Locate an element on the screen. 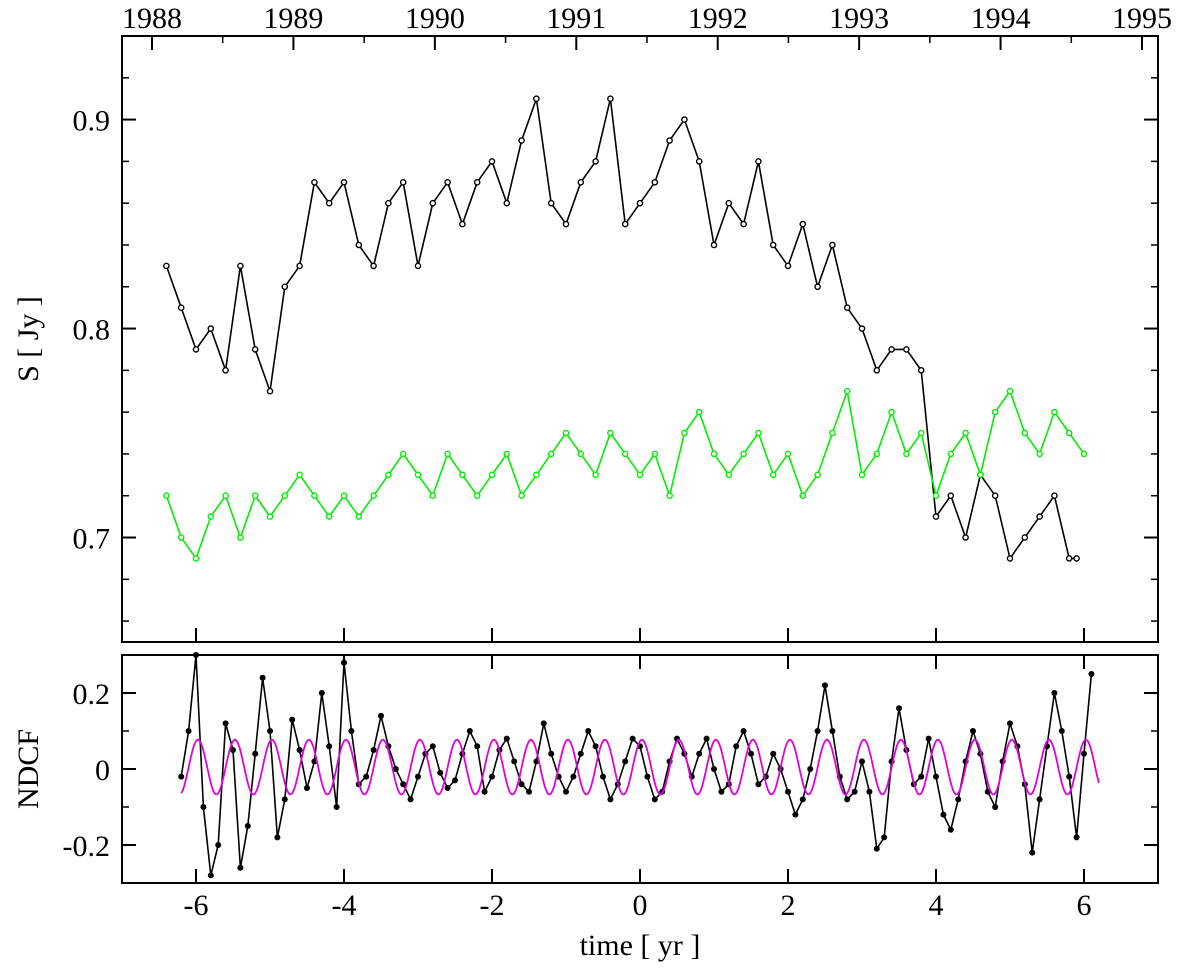 The image size is (1200, 969). sine-fit-line is located at coordinates (640, 767).